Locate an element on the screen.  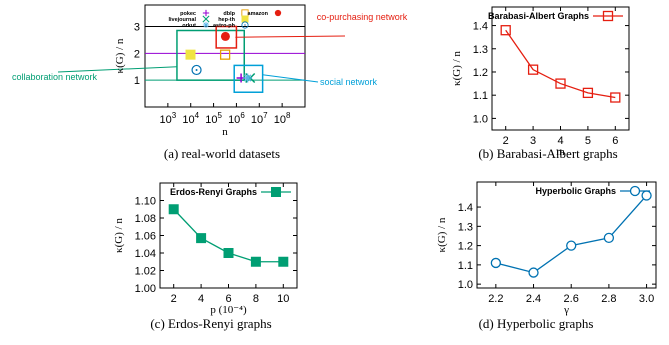
data-point-dblp is located at coordinates (225, 54).